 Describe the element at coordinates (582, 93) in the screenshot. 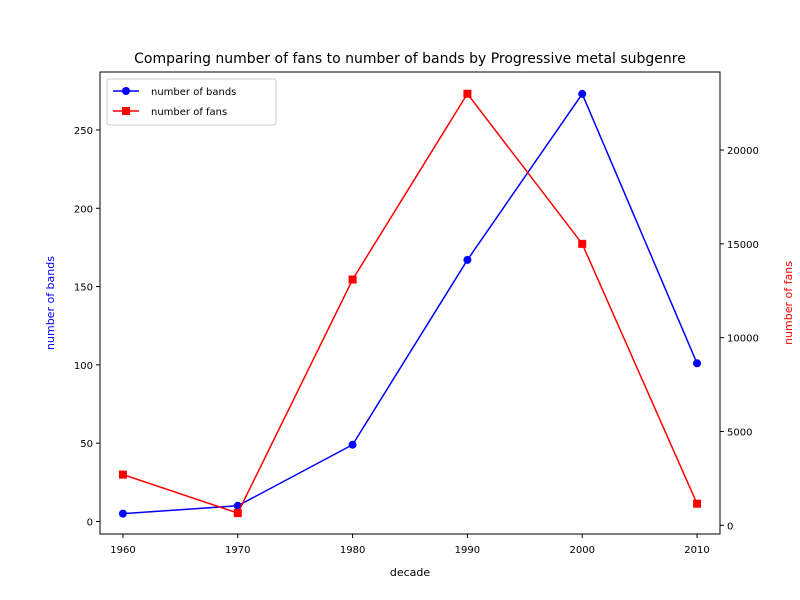

I see `series-0-point-2000` at that location.